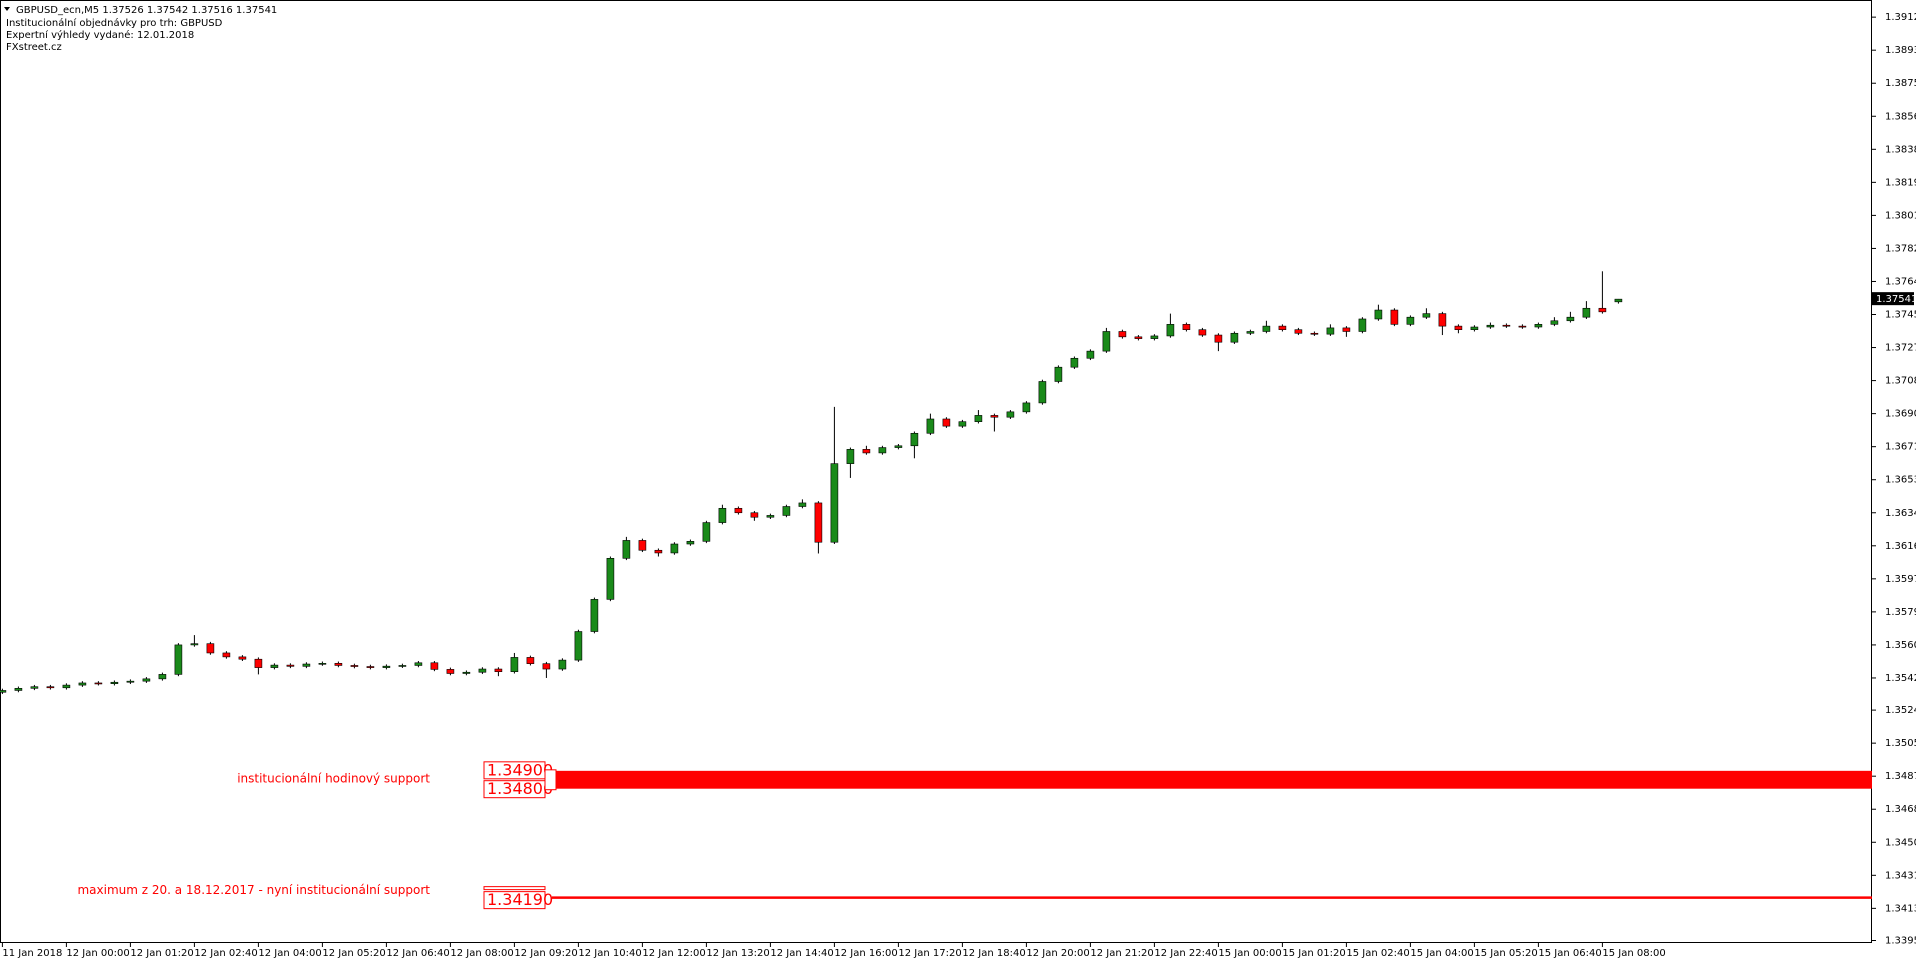 This screenshot has width=1916, height=964. Describe the element at coordinates (520, 899) in the screenshot. I see `price-label: 1.34190` at that location.